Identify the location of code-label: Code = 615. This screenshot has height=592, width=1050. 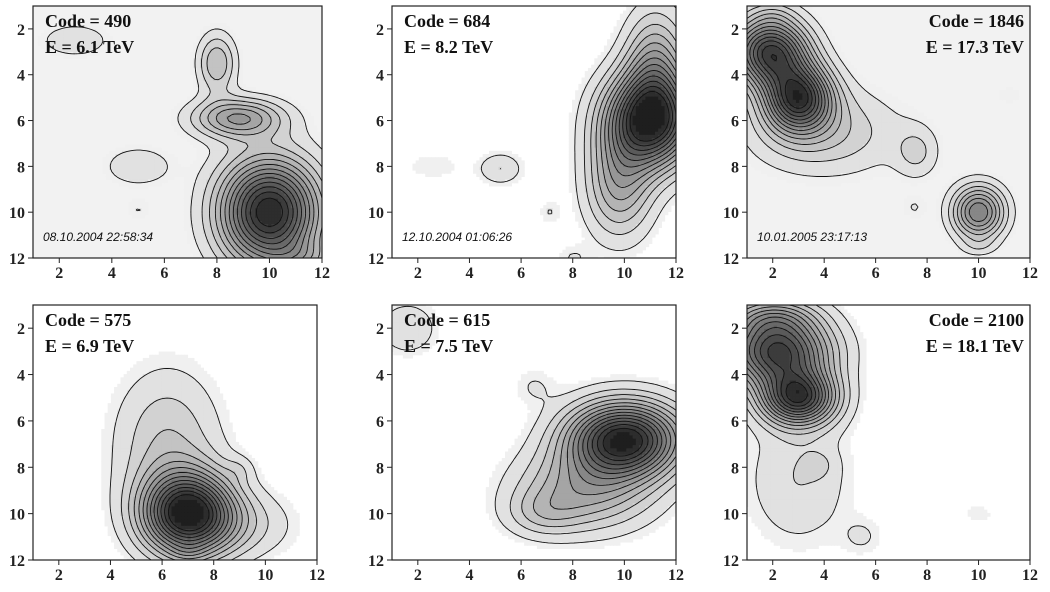
(447, 320).